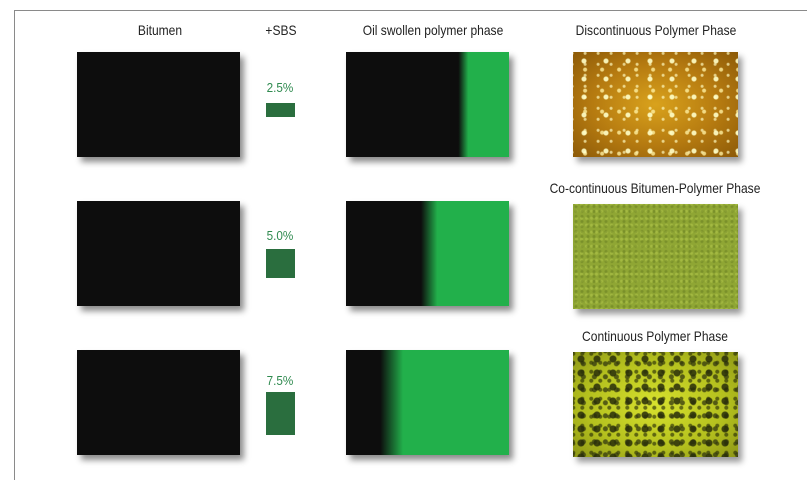  Describe the element at coordinates (280, 87) in the screenshot. I see `sbs-percent-1: 2.5%` at that location.